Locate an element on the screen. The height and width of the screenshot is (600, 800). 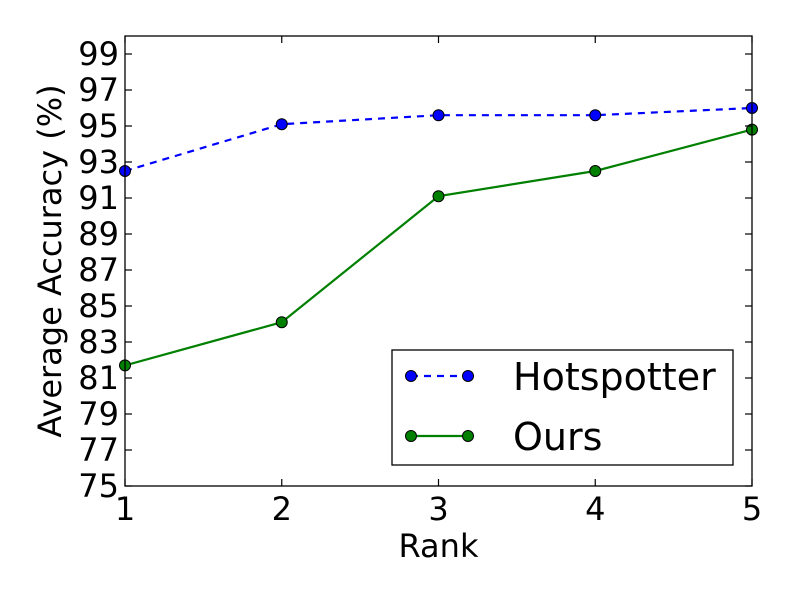
y-tick-label-7: 89 is located at coordinates (98, 234).